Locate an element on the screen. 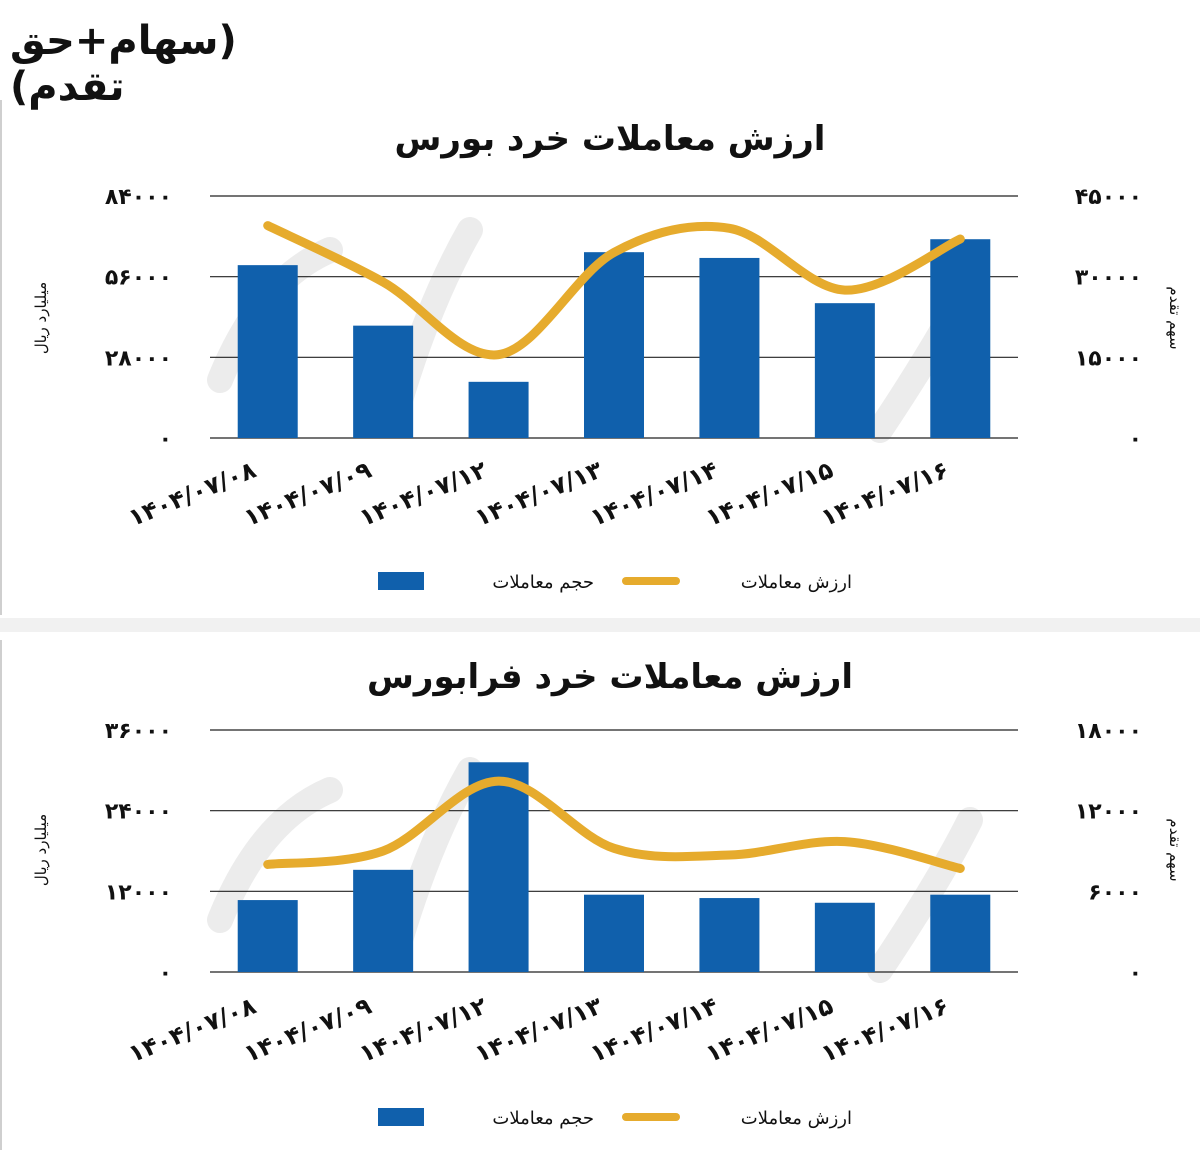 The width and height of the screenshot is (1200, 1154). y2-tick-label: ۶۰۰۰ is located at coordinates (1115, 892).